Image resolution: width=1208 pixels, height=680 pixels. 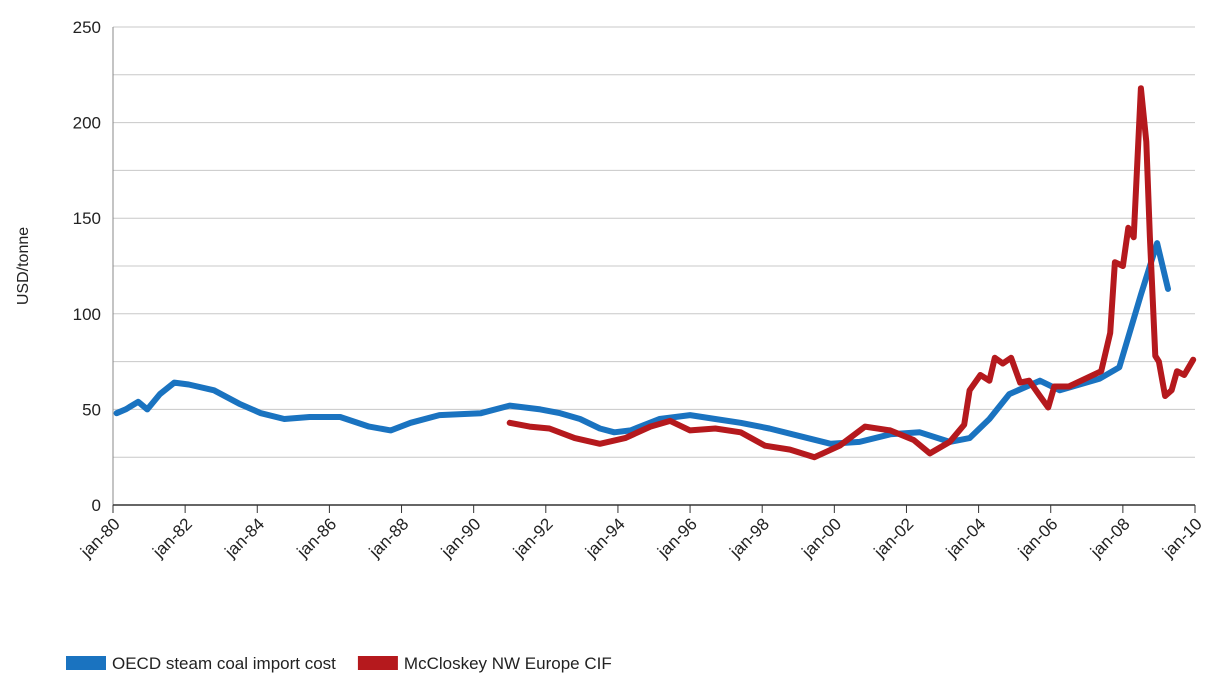 I want to click on x-tick-label: jan-92, so click(x=533, y=538).